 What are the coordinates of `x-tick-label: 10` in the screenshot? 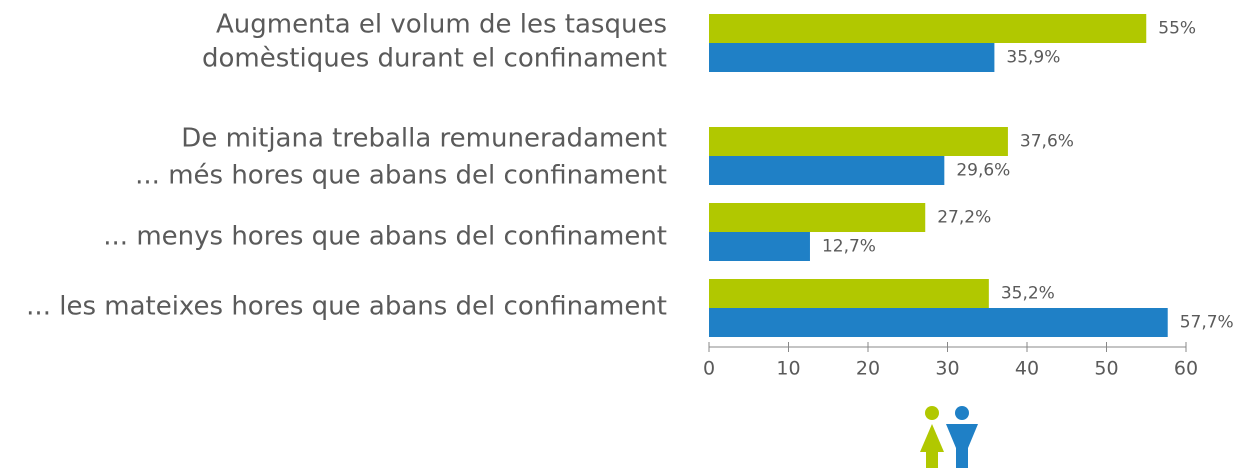 It's located at (788, 369).